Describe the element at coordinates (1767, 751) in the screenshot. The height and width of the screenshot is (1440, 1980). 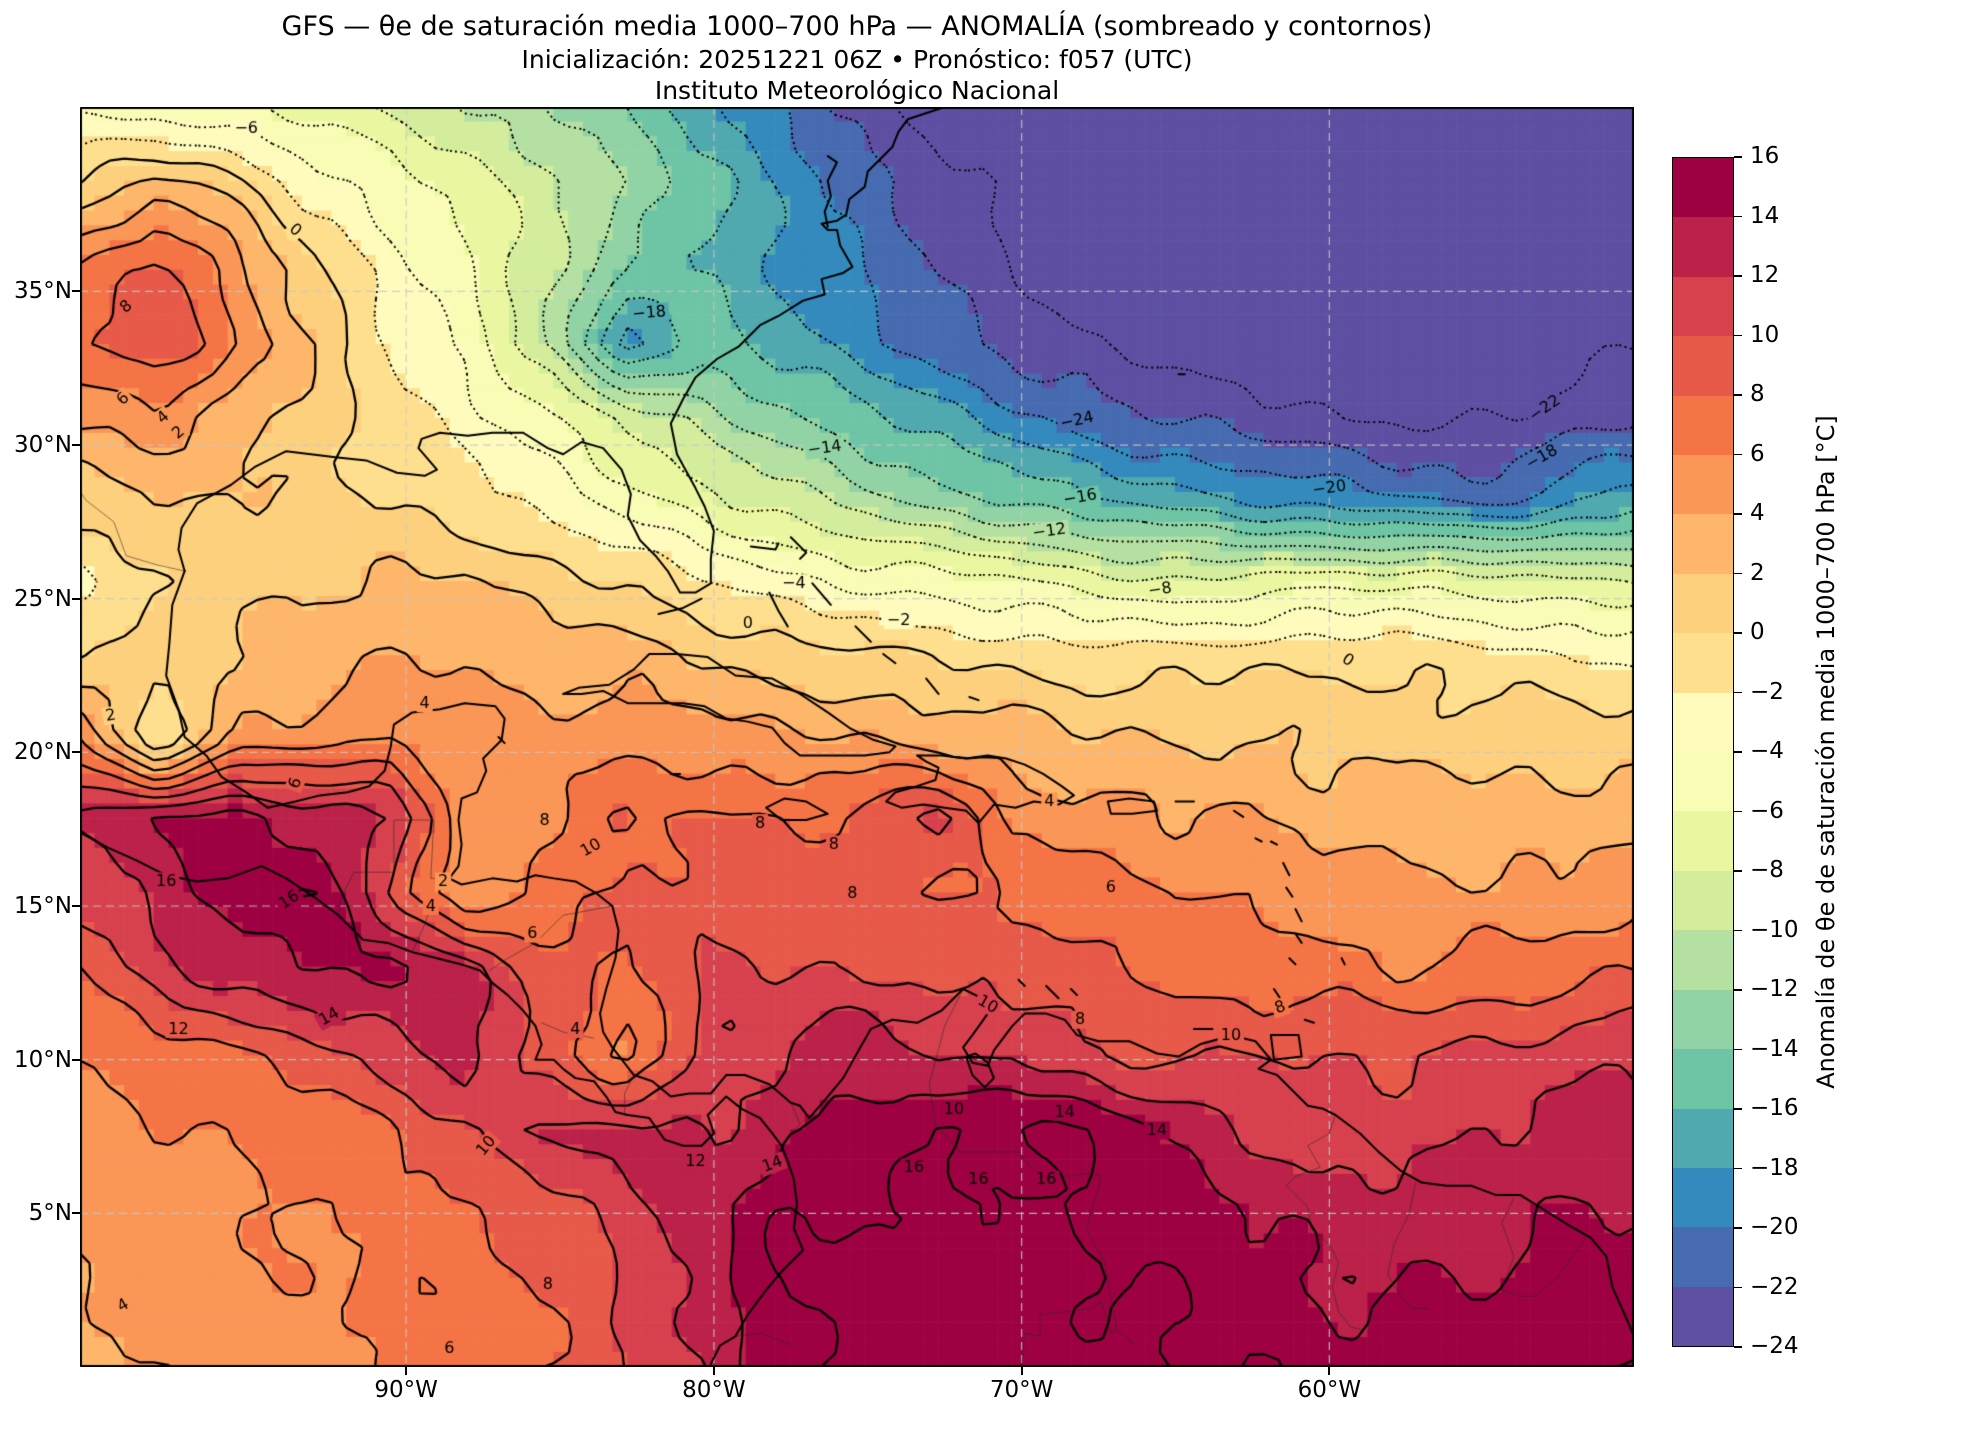
I see `colorbar-tick-label: −4` at that location.